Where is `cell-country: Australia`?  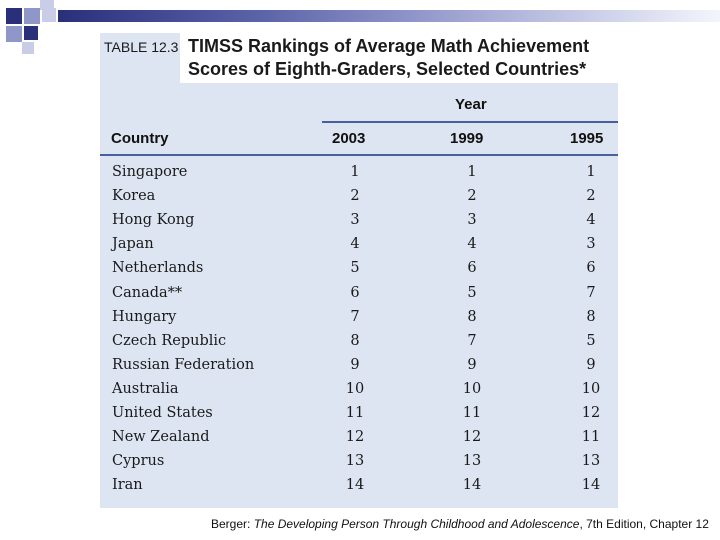
cell-country: Australia is located at coordinates (145, 388).